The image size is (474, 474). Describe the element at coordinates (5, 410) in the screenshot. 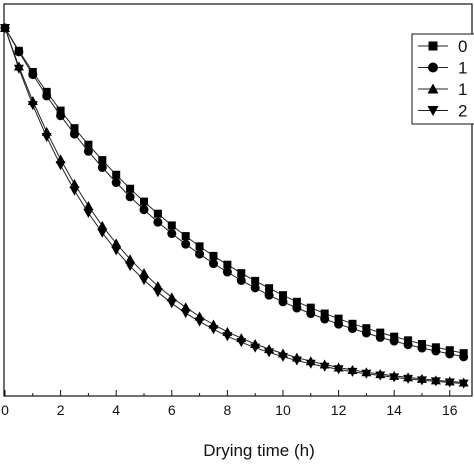

I see `x-tick-label: 0` at that location.